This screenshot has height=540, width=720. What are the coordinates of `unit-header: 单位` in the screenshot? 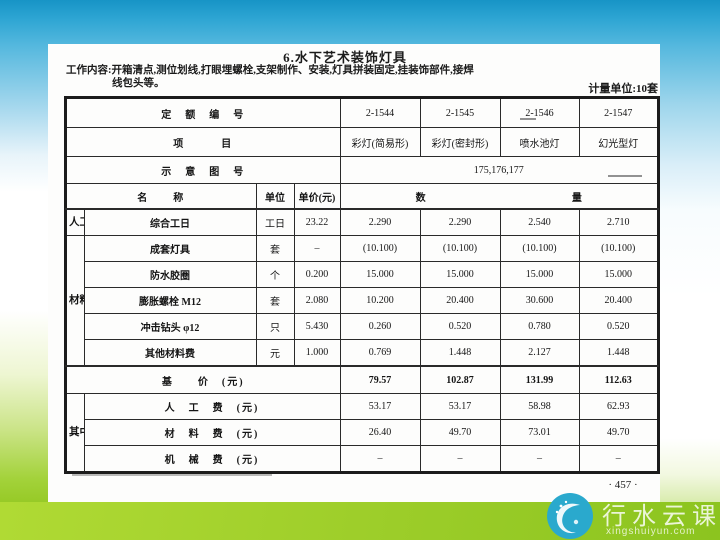 It's located at (275, 196).